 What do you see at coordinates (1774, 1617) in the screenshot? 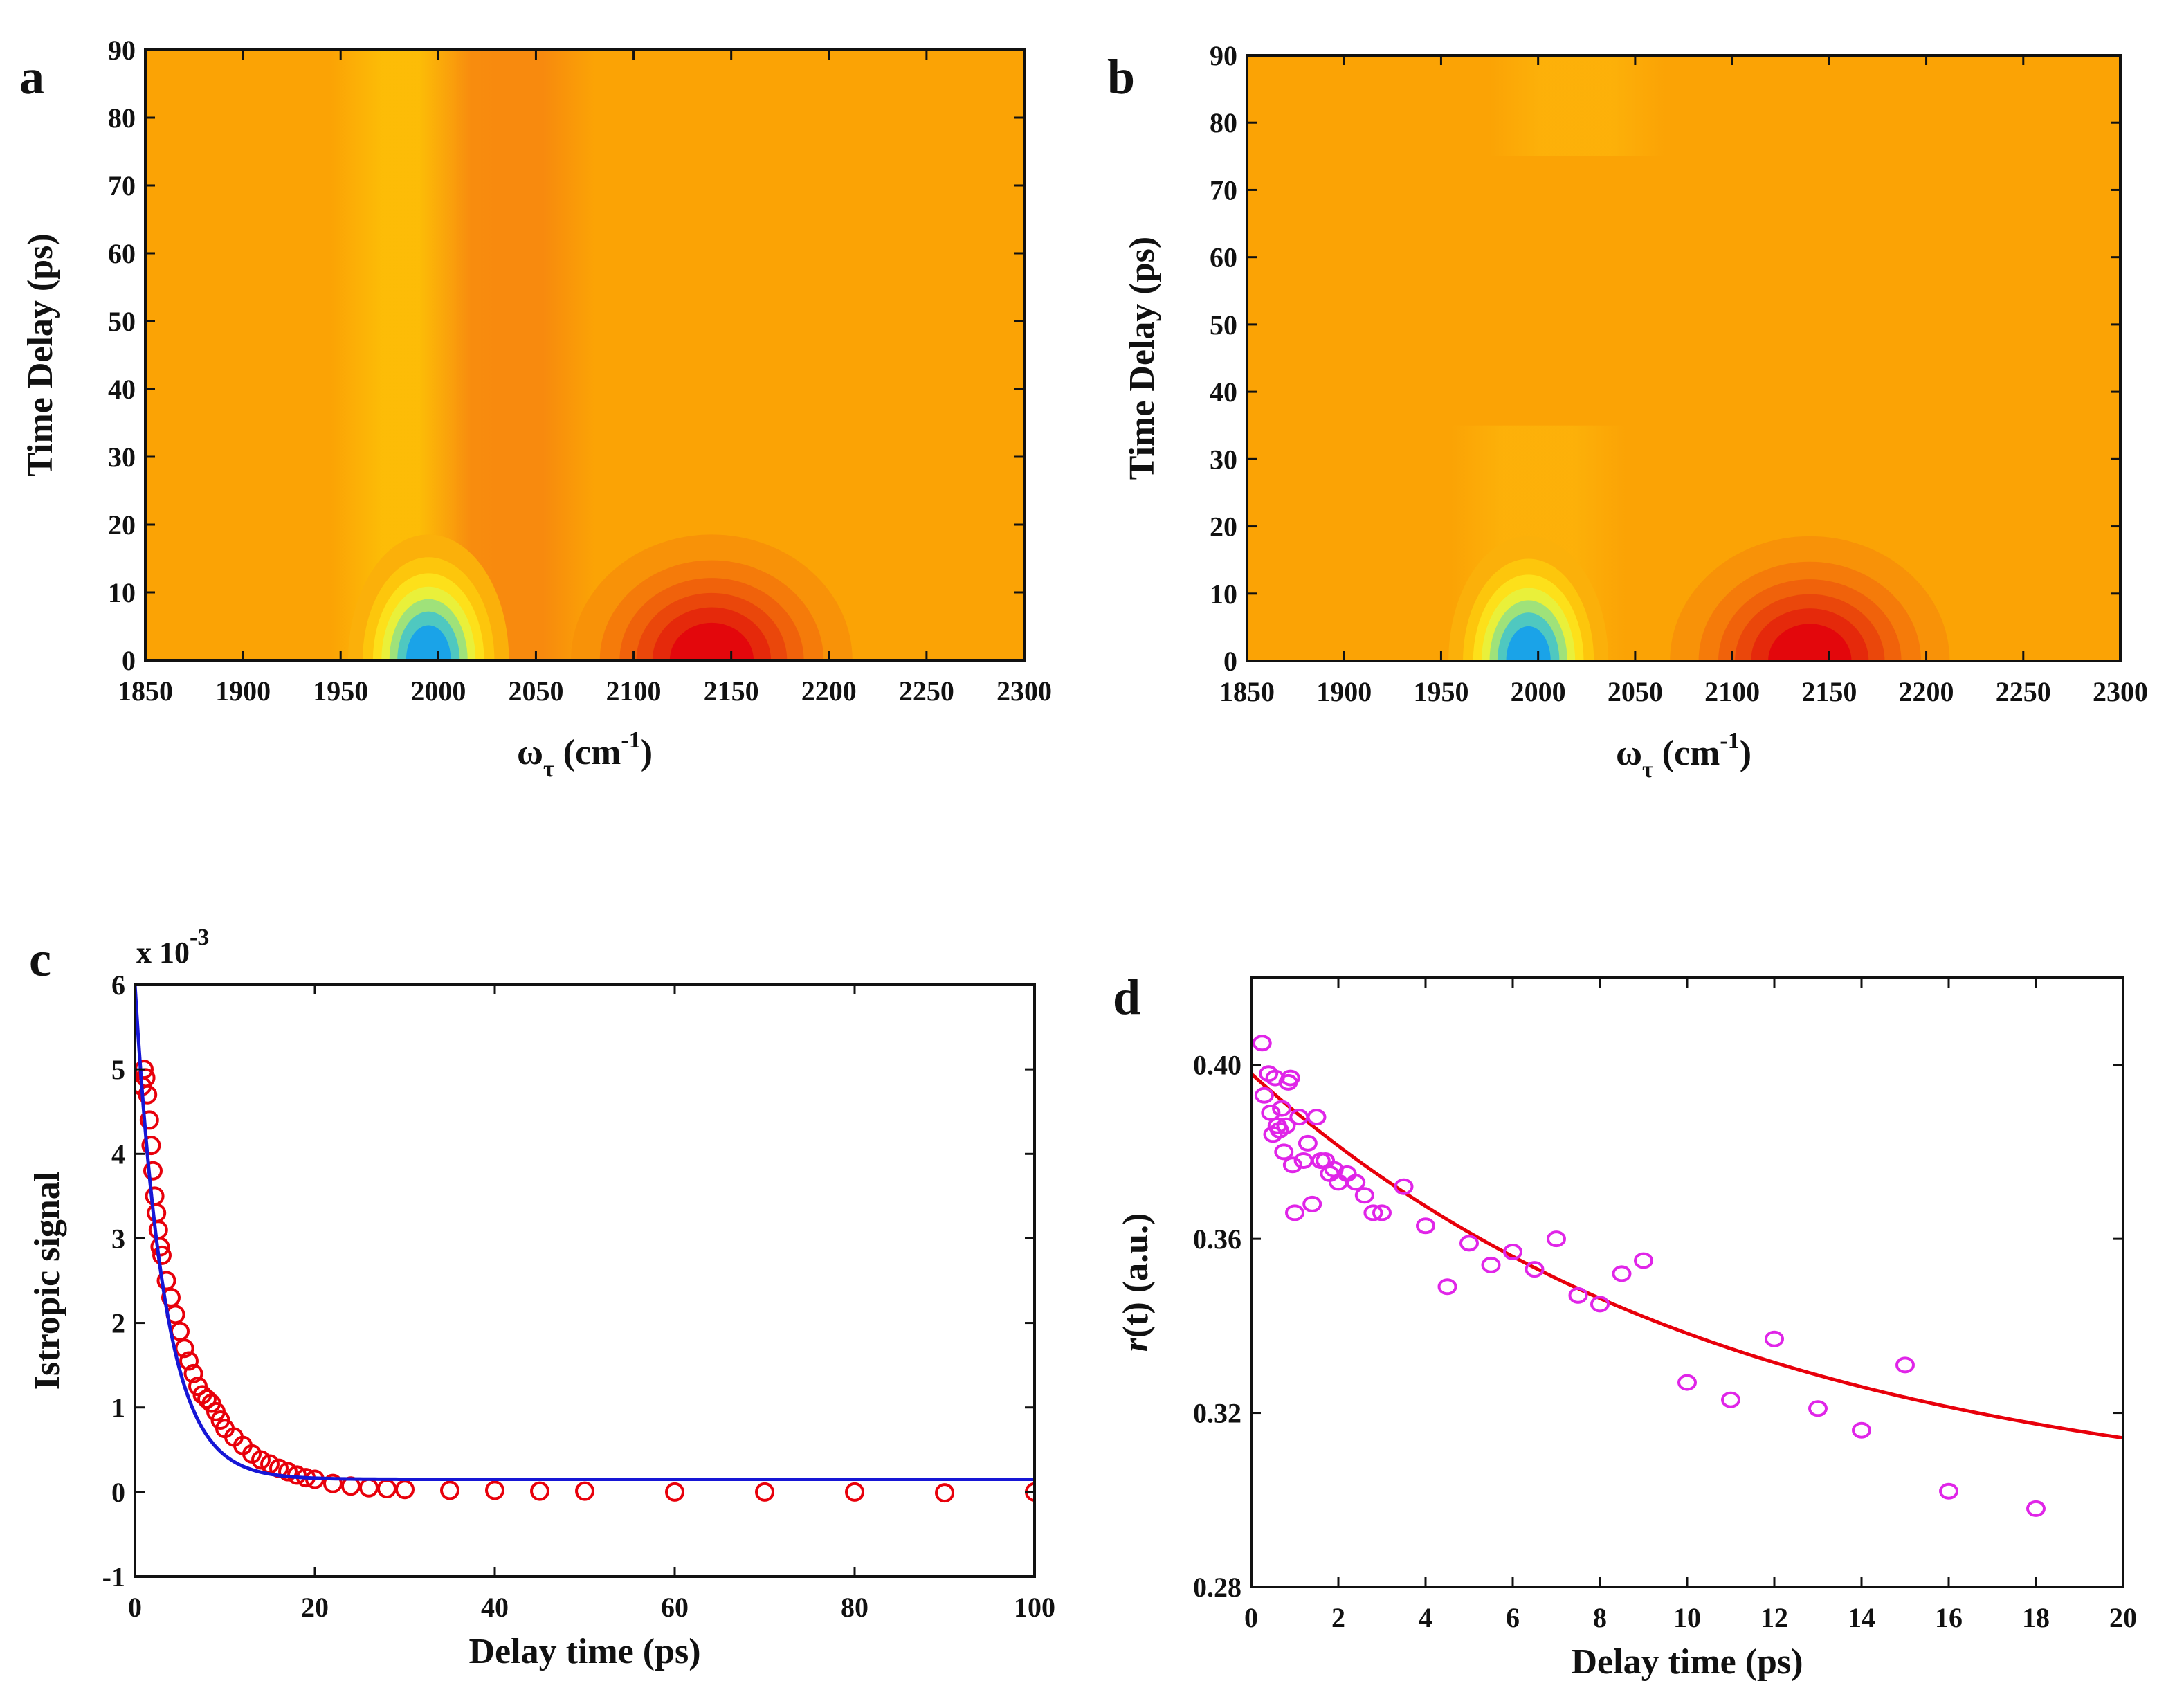
I see `x-tick-label: 12` at bounding box center [1774, 1617].